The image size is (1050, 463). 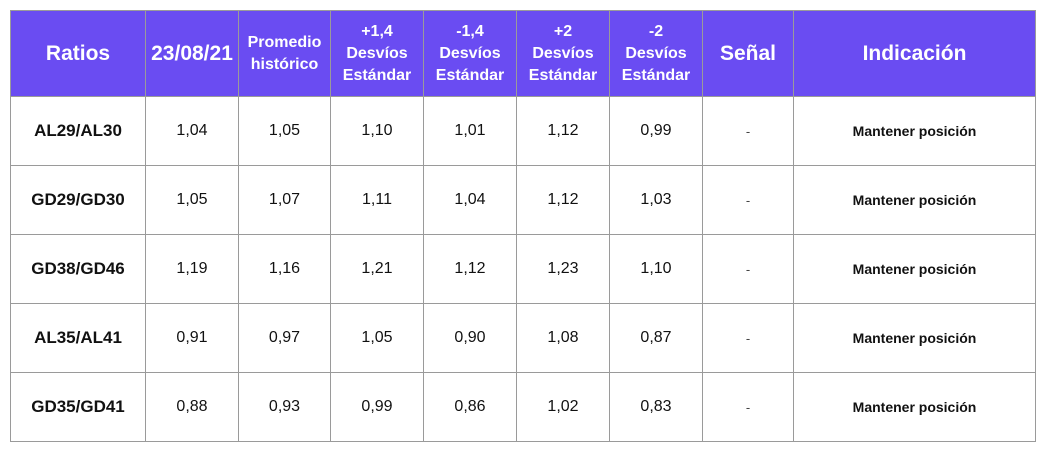 I want to click on header-text: -1,4, so click(x=470, y=31).